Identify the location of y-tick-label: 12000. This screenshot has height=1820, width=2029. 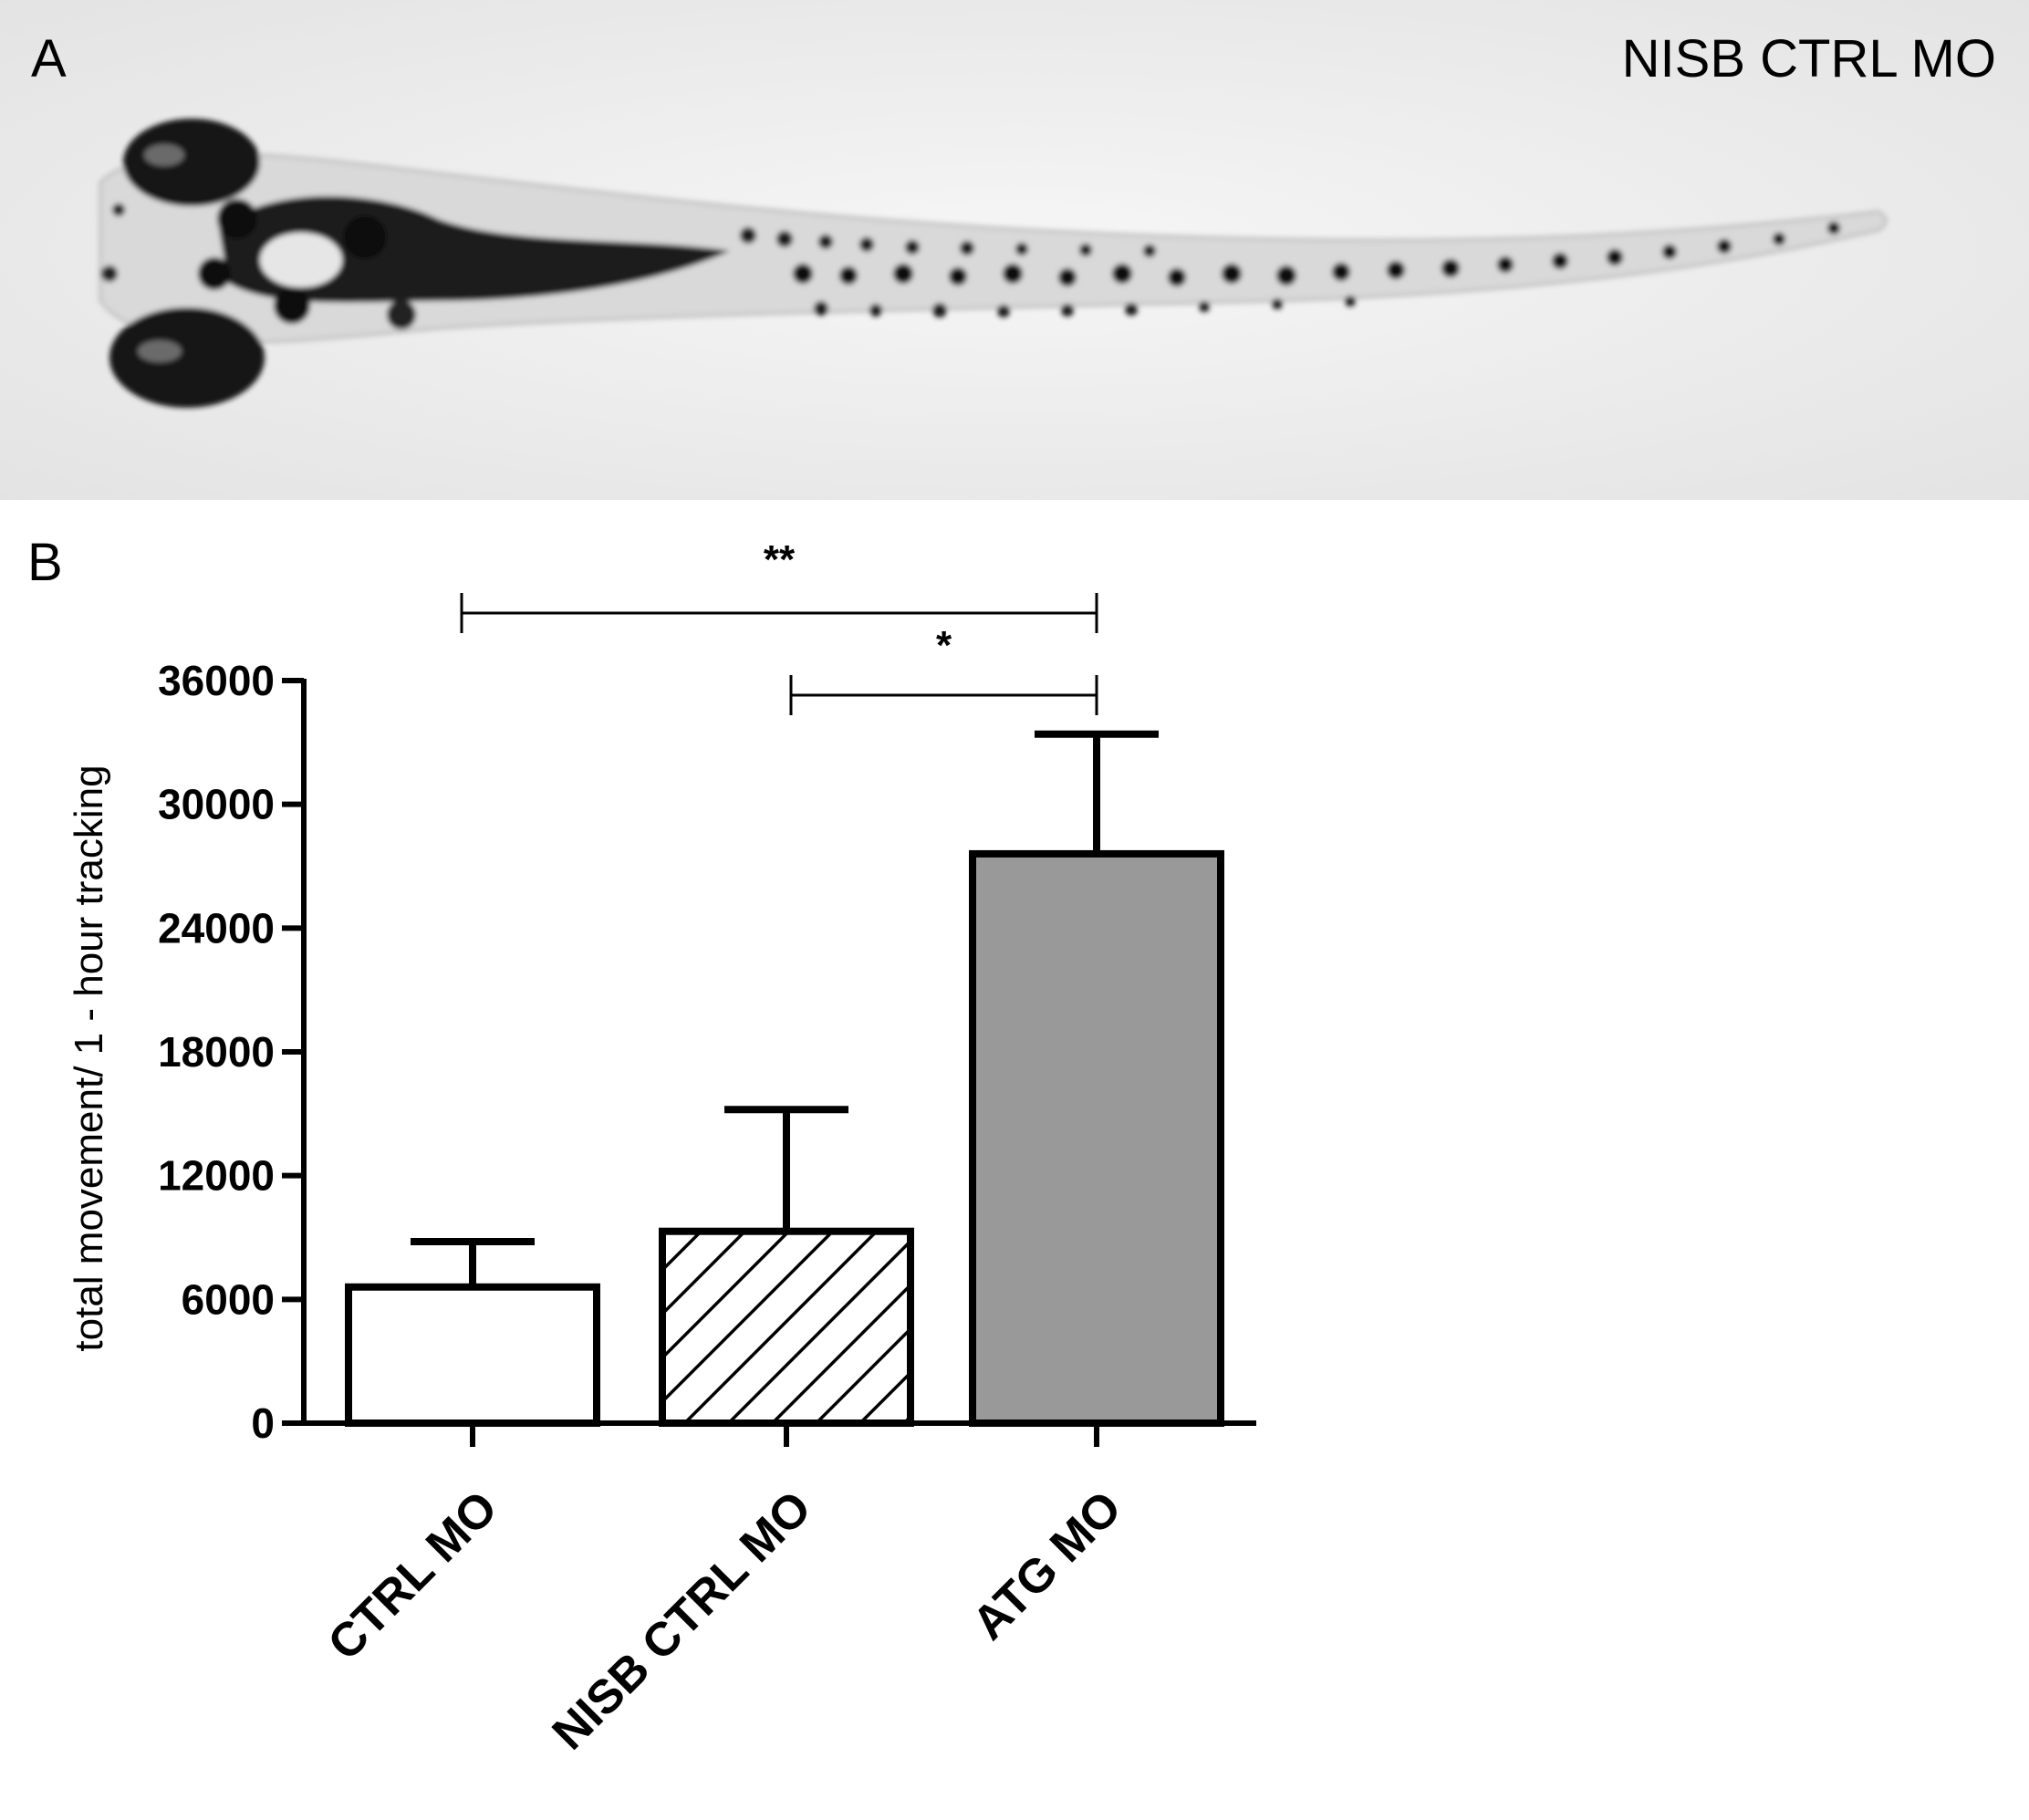
(217, 1176).